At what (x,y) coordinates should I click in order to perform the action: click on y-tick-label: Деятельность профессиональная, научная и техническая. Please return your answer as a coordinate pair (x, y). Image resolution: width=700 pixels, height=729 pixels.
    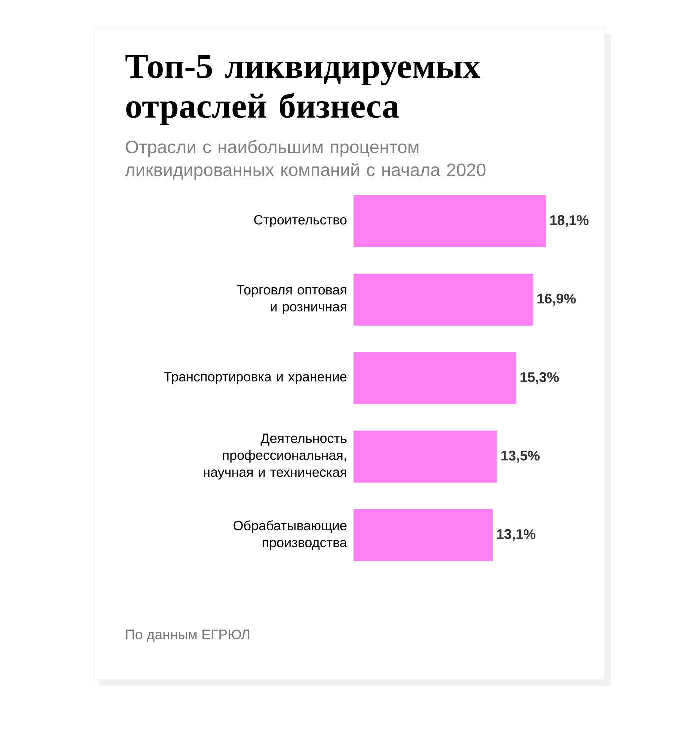
    Looking at the image, I should click on (275, 457).